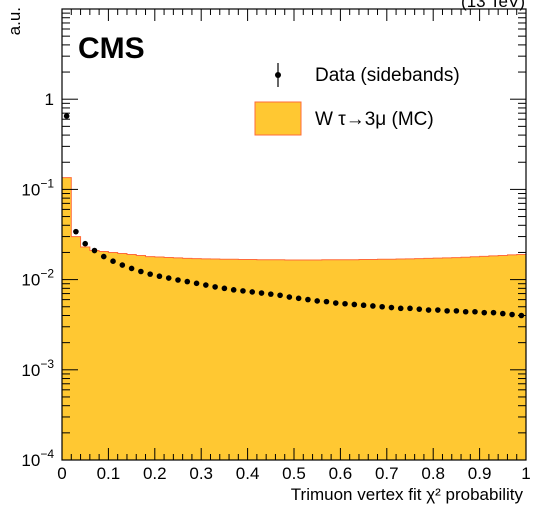 This screenshot has width=535, height=506. Describe the element at coordinates (278, 118) in the screenshot. I see `legend-swatch-mc` at that location.